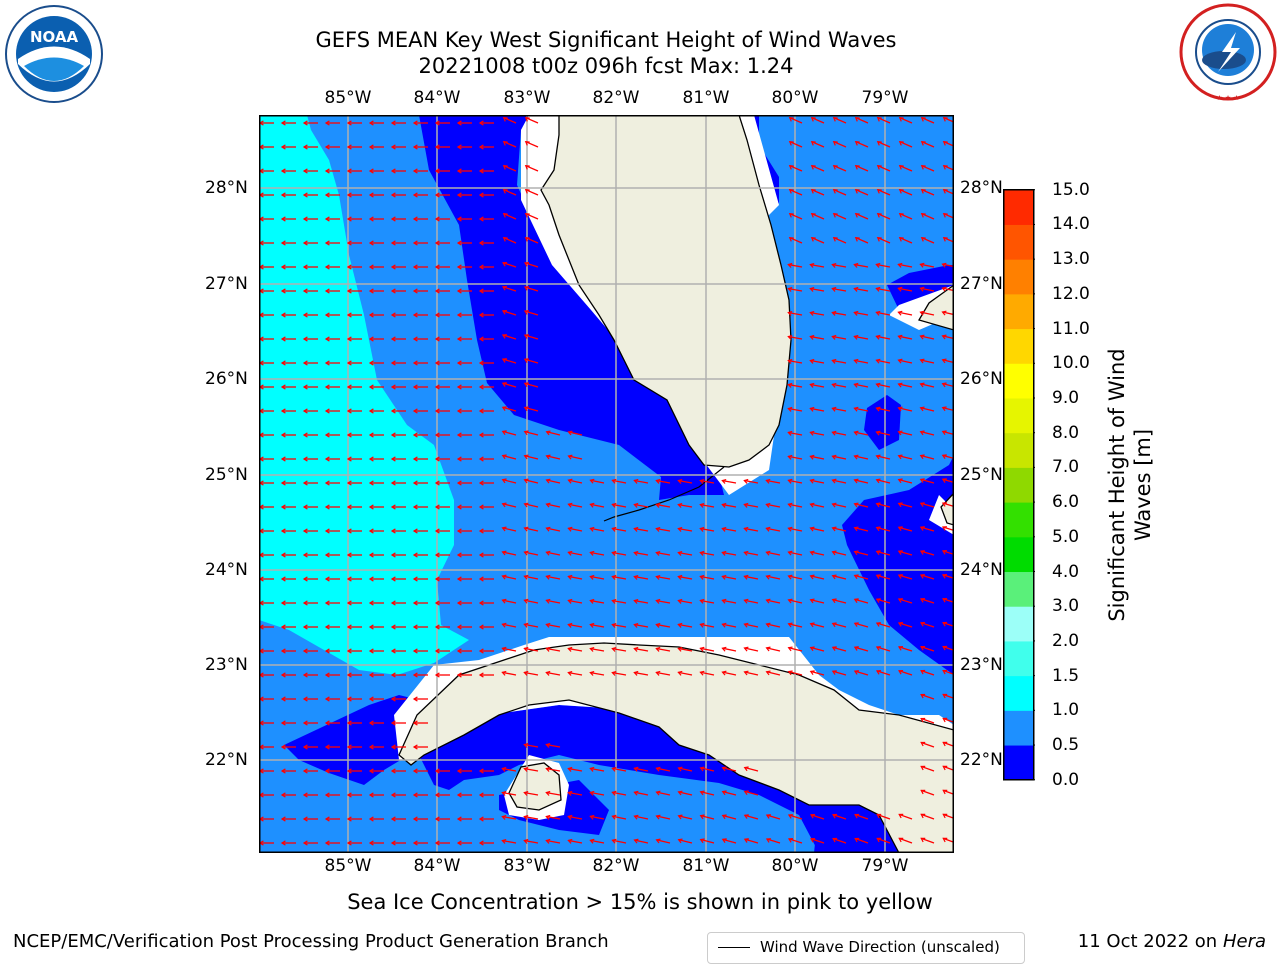 The width and height of the screenshot is (1280, 964). What do you see at coordinates (571, 307) in the screenshot?
I see `ocean-0.0-0.5-fill` at bounding box center [571, 307].